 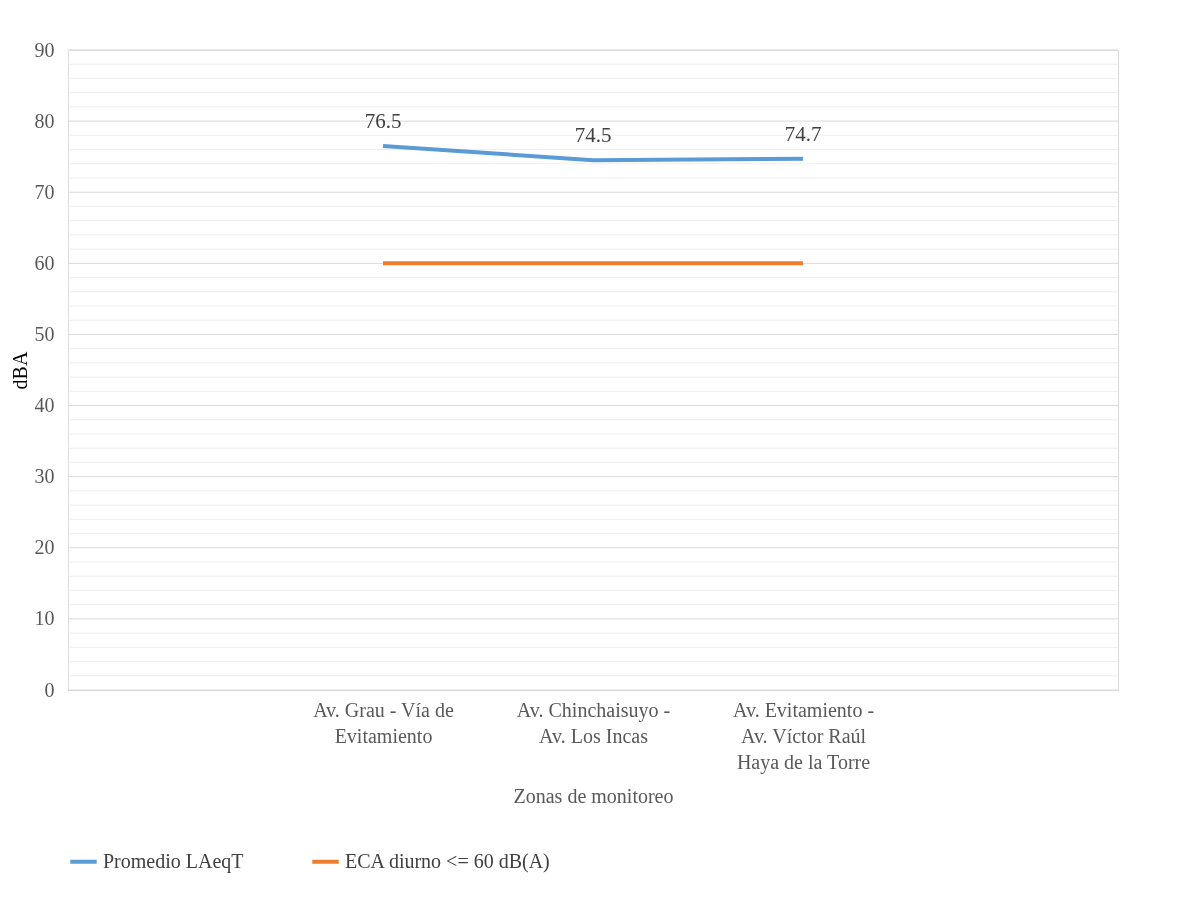 What do you see at coordinates (19, 370) in the screenshot?
I see `y-axis-title: dBA` at bounding box center [19, 370].